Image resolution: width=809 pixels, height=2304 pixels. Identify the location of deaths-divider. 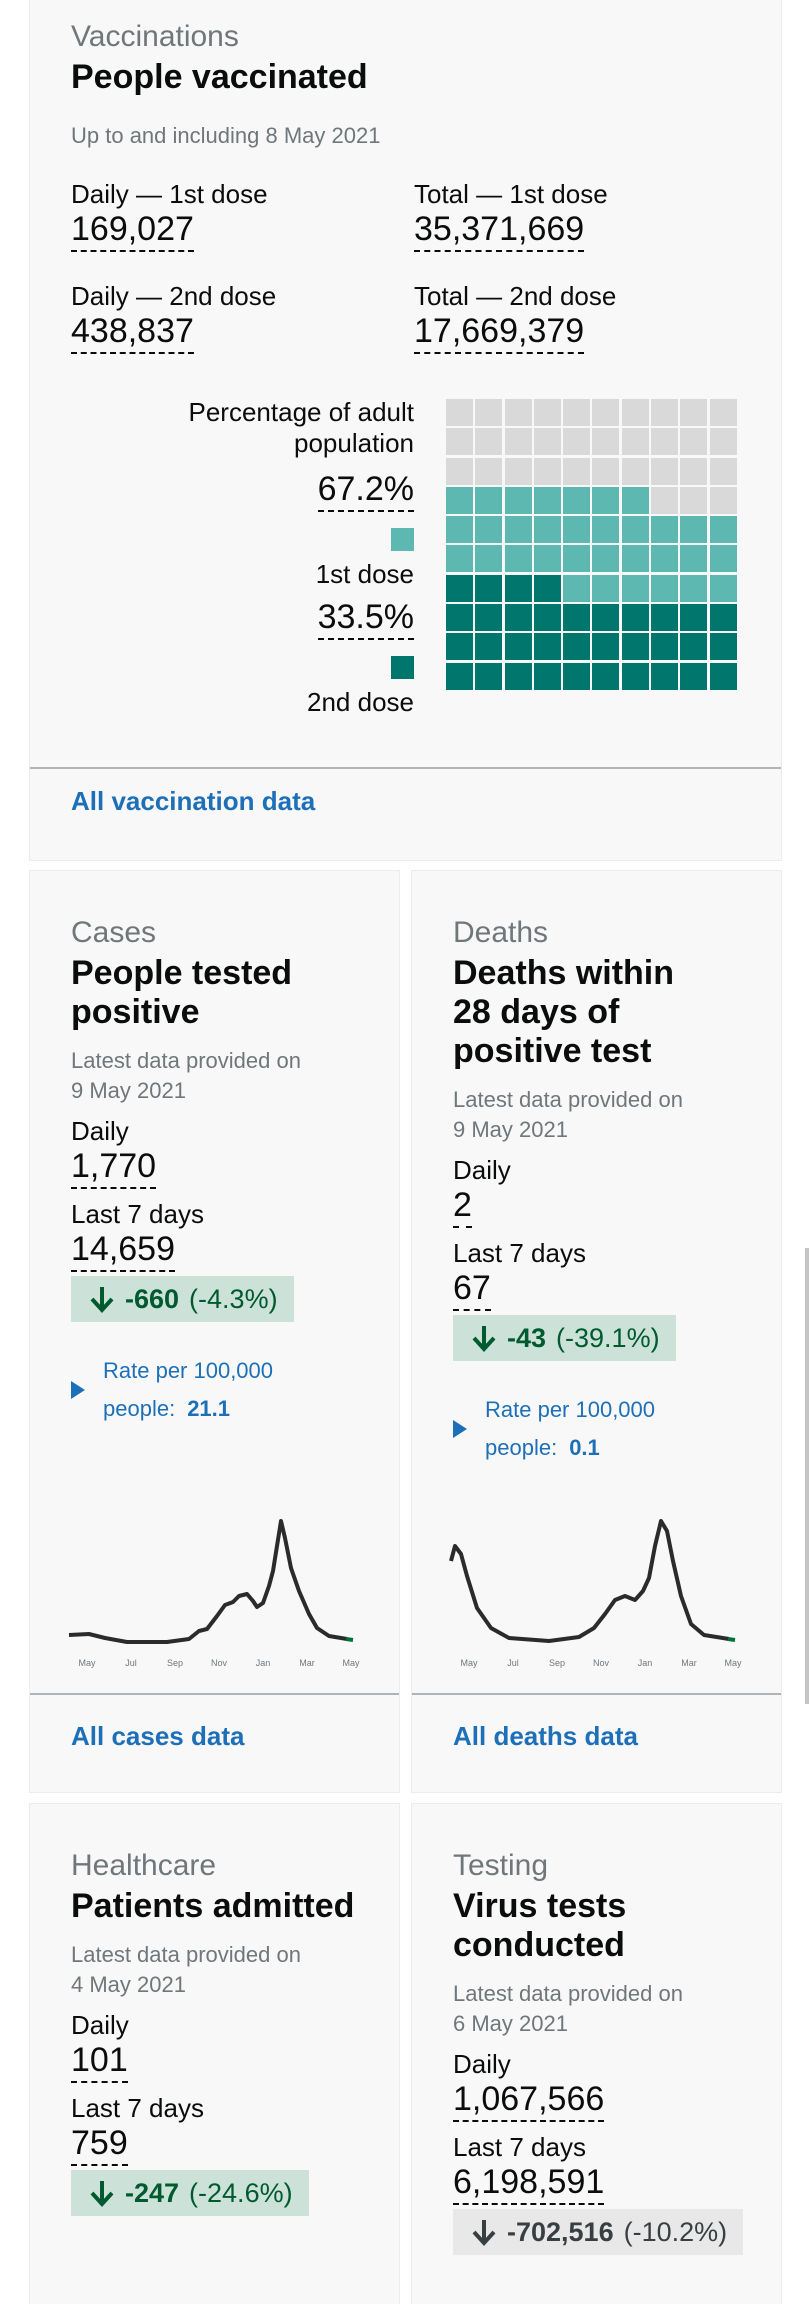
(596, 1694).